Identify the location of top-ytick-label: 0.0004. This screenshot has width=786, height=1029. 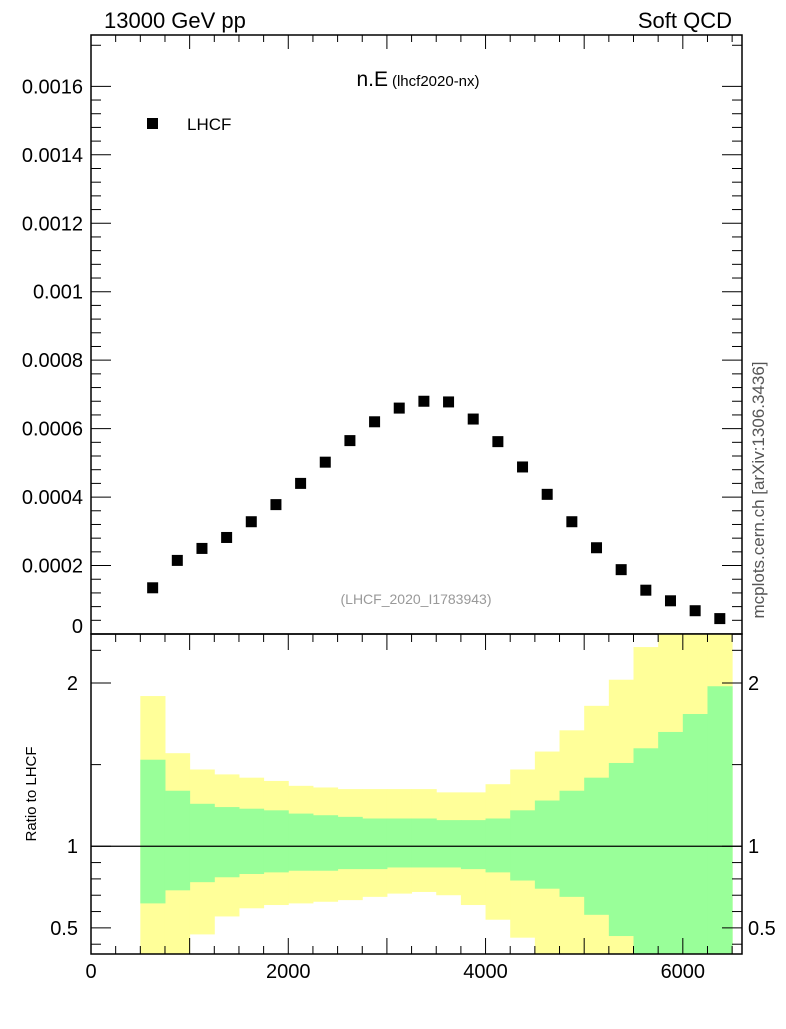
(52, 498).